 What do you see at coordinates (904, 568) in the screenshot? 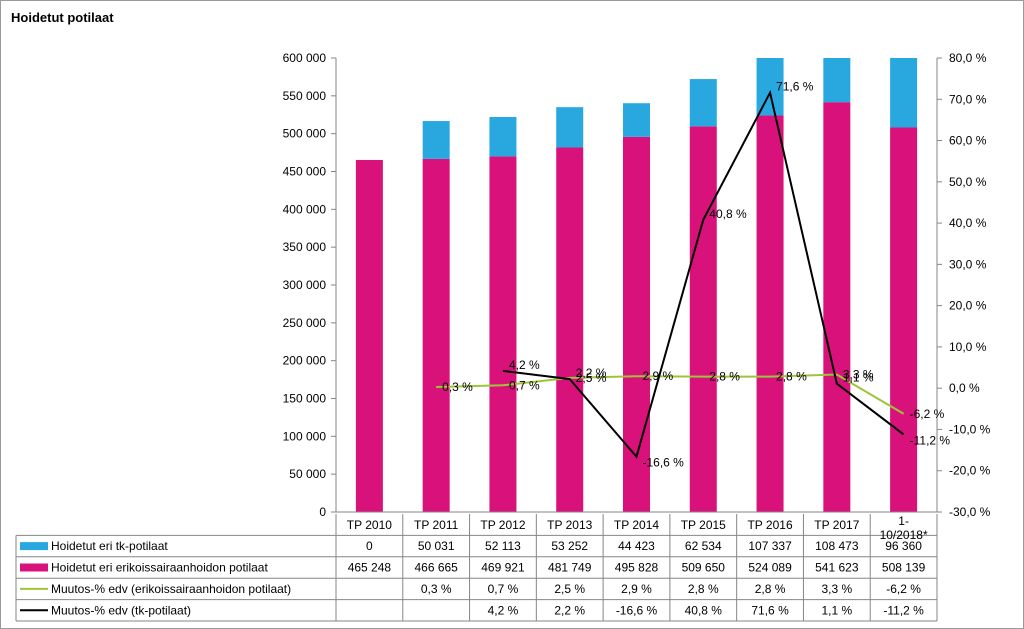
I see `table-cell: 508 139` at bounding box center [904, 568].